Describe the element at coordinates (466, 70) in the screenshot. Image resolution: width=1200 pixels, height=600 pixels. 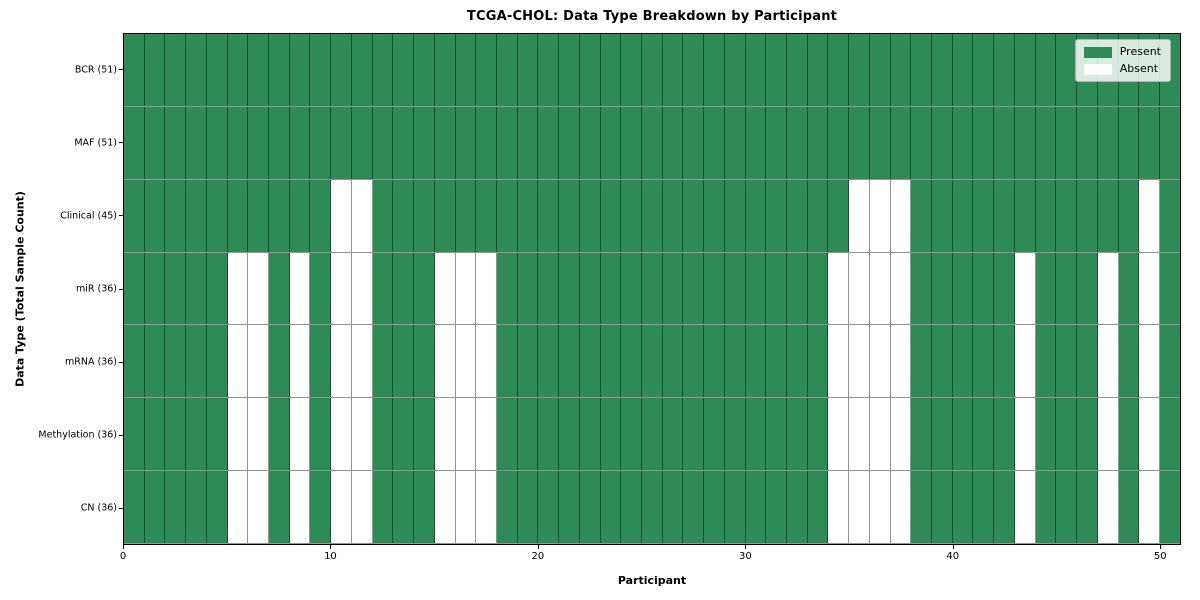
I see `cell-BCR-p16-present` at that location.